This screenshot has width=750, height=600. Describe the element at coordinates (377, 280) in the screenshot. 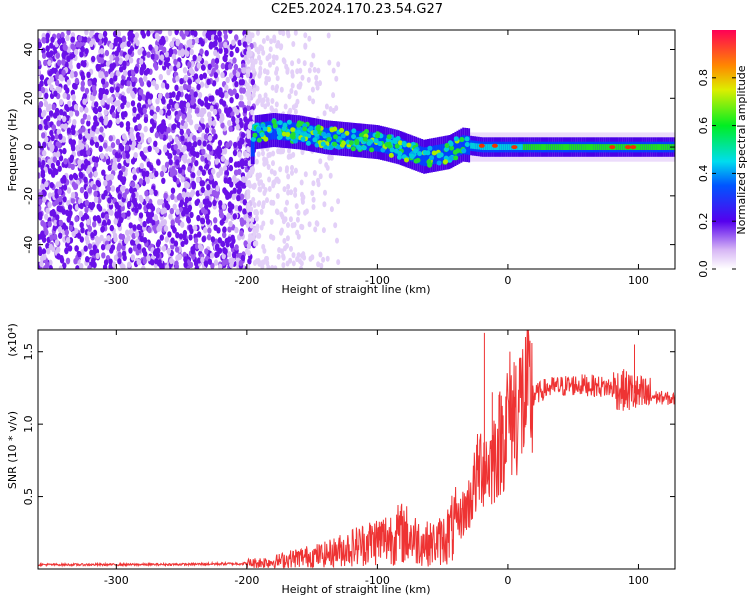

I see `x-tick-label: -100` at that location.